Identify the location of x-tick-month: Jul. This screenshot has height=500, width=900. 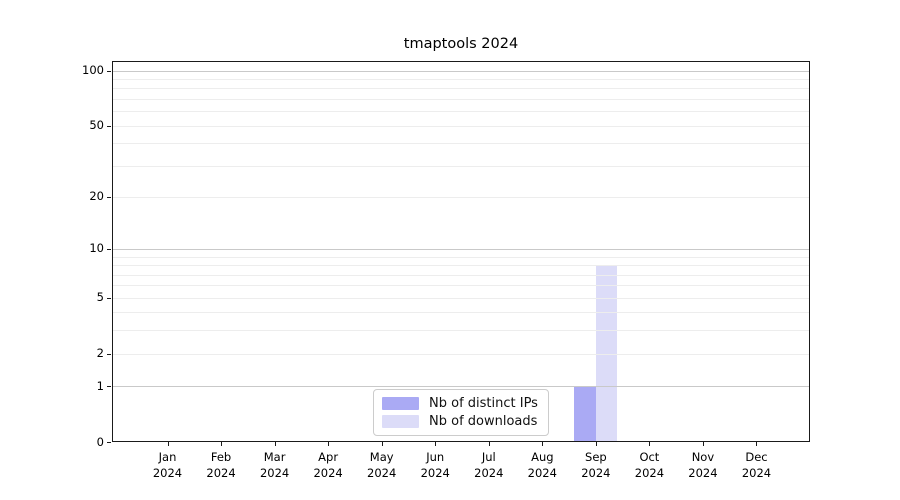
(488, 457).